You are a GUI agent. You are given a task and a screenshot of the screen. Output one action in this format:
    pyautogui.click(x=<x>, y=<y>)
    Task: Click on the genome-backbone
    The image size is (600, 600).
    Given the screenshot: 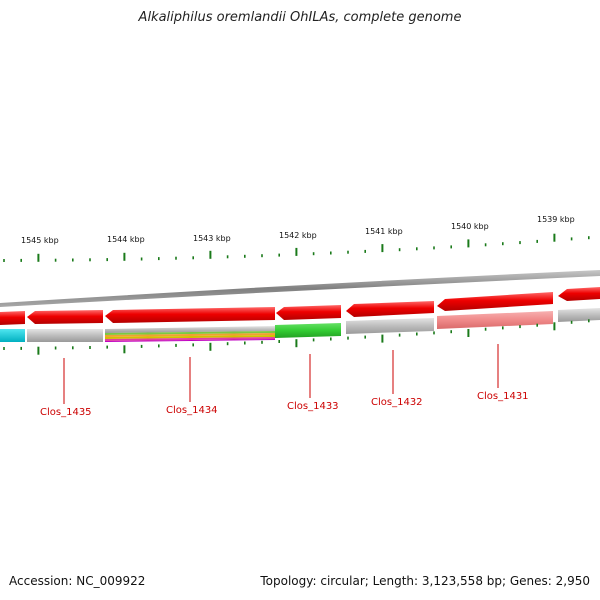 What is the action you would take?
    pyautogui.click(x=300, y=288)
    